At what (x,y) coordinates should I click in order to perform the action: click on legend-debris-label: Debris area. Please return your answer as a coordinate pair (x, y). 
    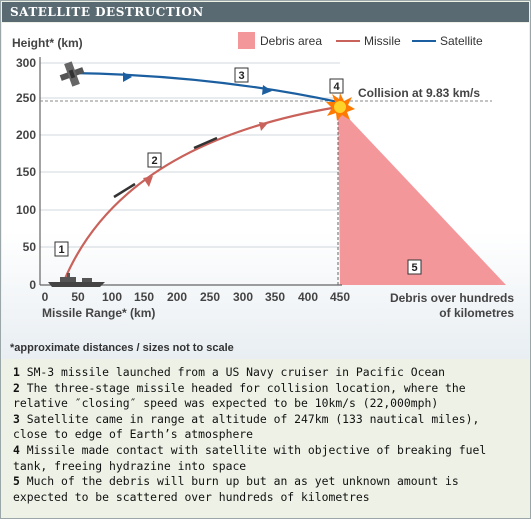
    Looking at the image, I should click on (291, 41).